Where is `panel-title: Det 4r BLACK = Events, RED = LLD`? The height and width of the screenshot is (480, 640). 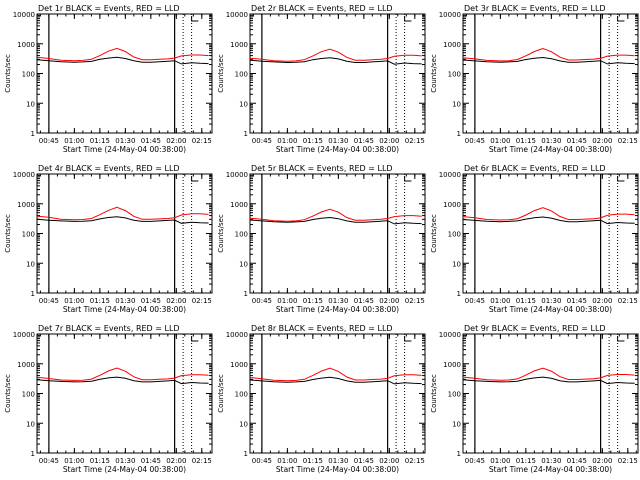 panel-title: Det 4r BLACK = Events, RED = LLD is located at coordinates (109, 168).